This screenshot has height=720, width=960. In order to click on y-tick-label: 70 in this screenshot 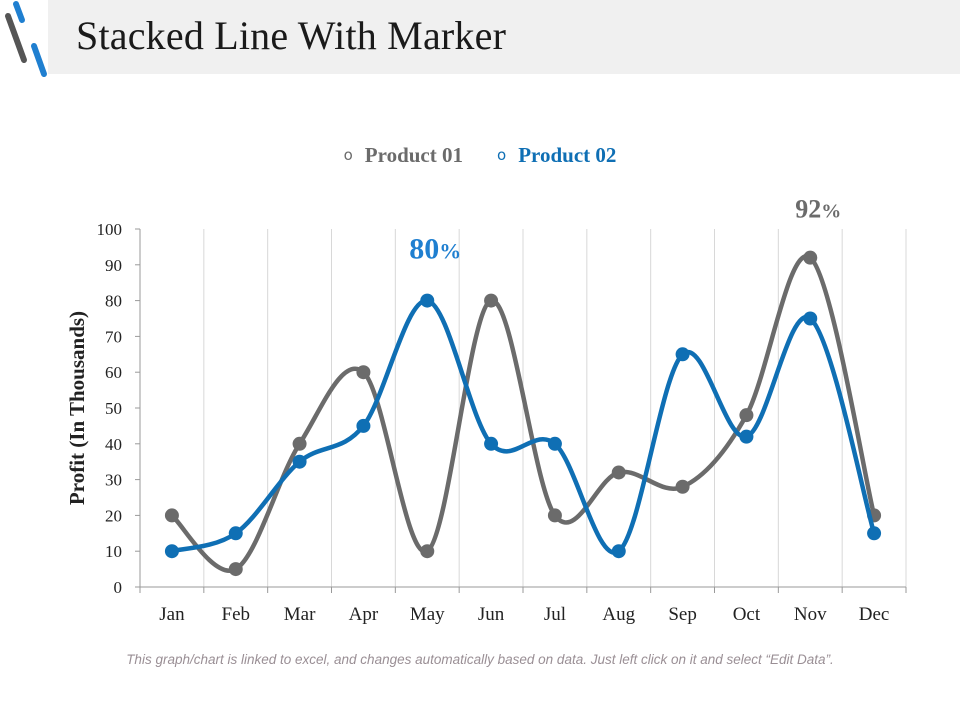, I will do `click(113, 336)`.